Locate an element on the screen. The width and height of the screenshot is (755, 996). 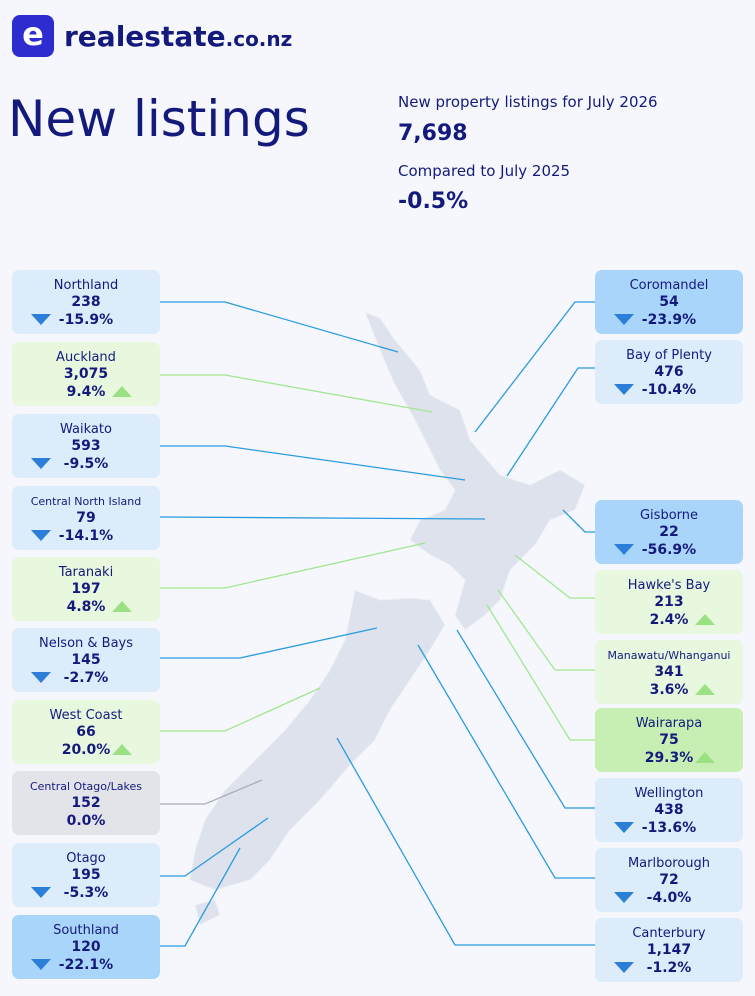
region-name: Wellington is located at coordinates (669, 793).